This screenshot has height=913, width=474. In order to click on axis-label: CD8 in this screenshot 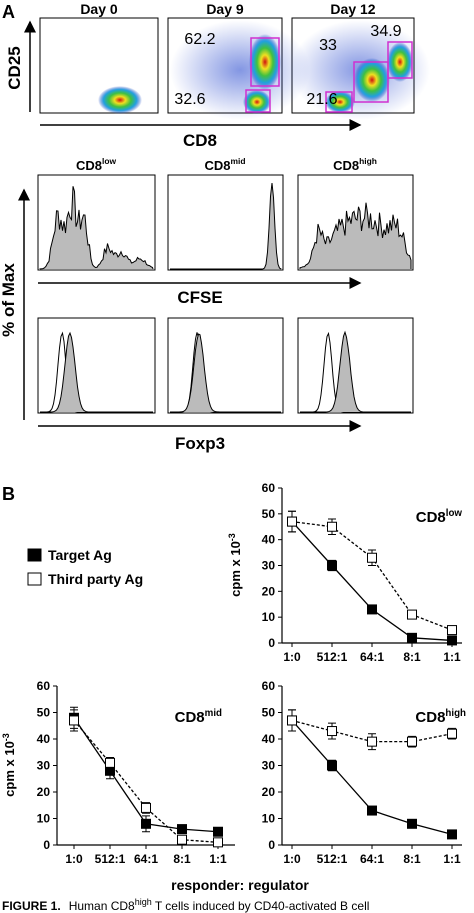, I will do `click(200, 140)`.